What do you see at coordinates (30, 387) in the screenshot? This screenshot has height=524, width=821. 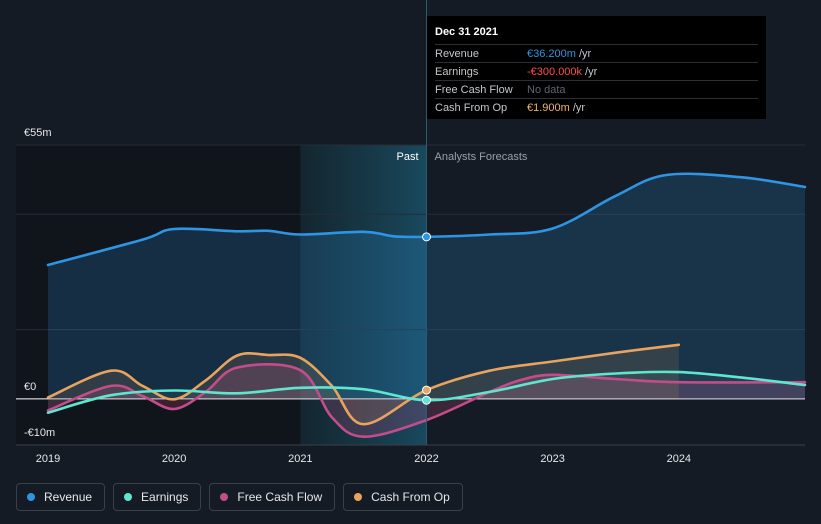 I see `y-tick-label: €0` at bounding box center [30, 387].